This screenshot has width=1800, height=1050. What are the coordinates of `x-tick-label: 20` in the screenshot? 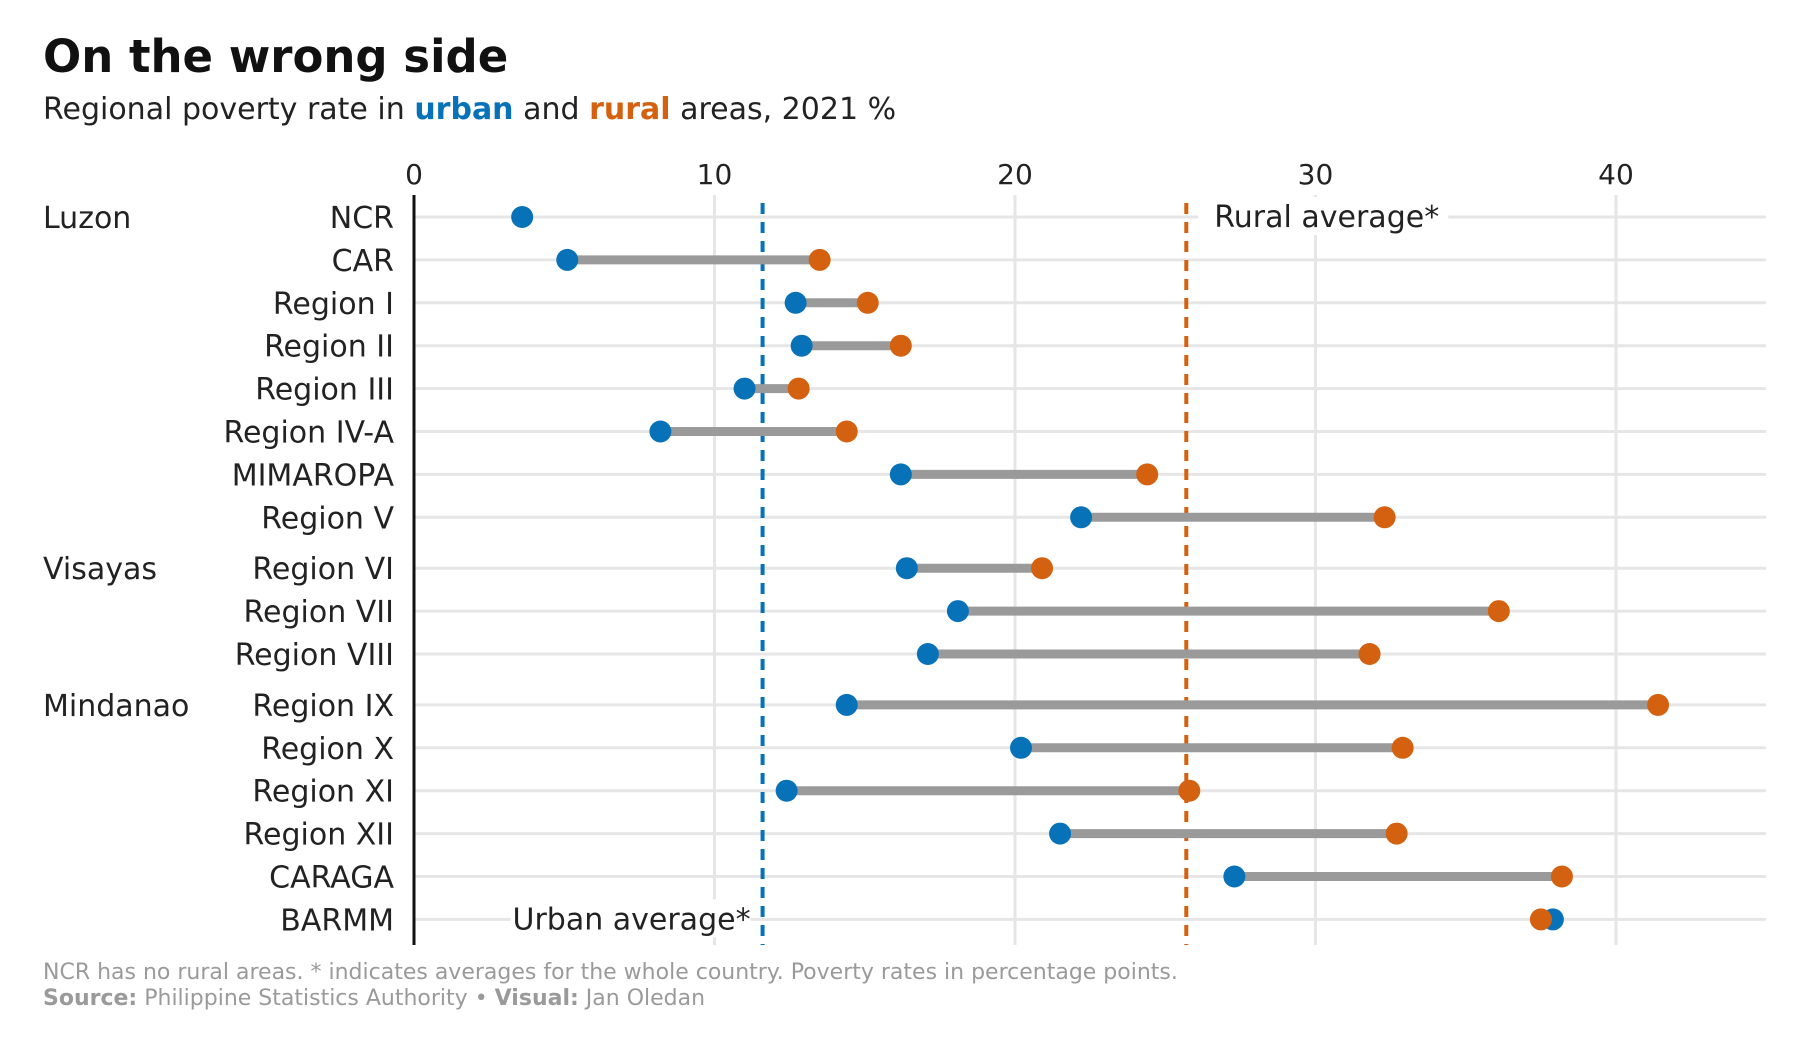 It's located at (1015, 174).